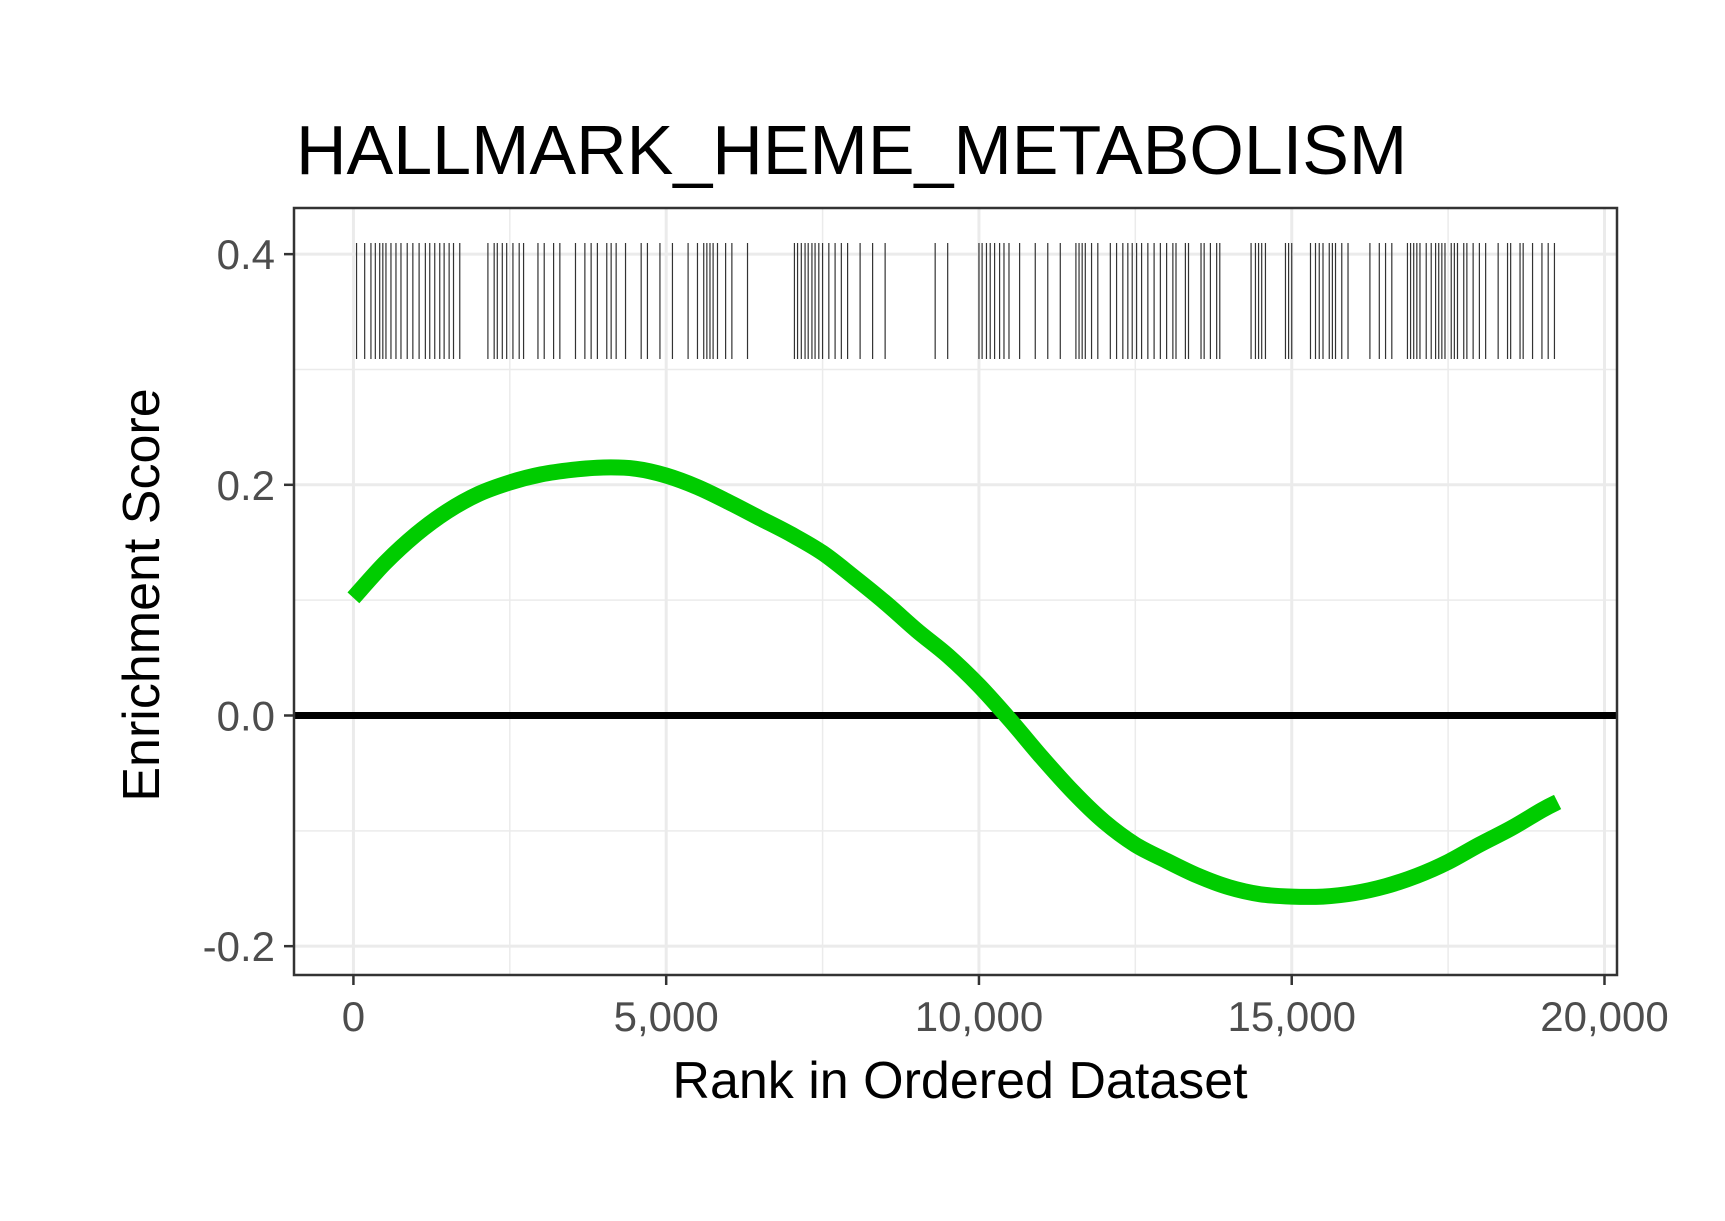 The height and width of the screenshot is (1221, 1725). I want to click on x-tick-label: 20,000, so click(1604, 1016).